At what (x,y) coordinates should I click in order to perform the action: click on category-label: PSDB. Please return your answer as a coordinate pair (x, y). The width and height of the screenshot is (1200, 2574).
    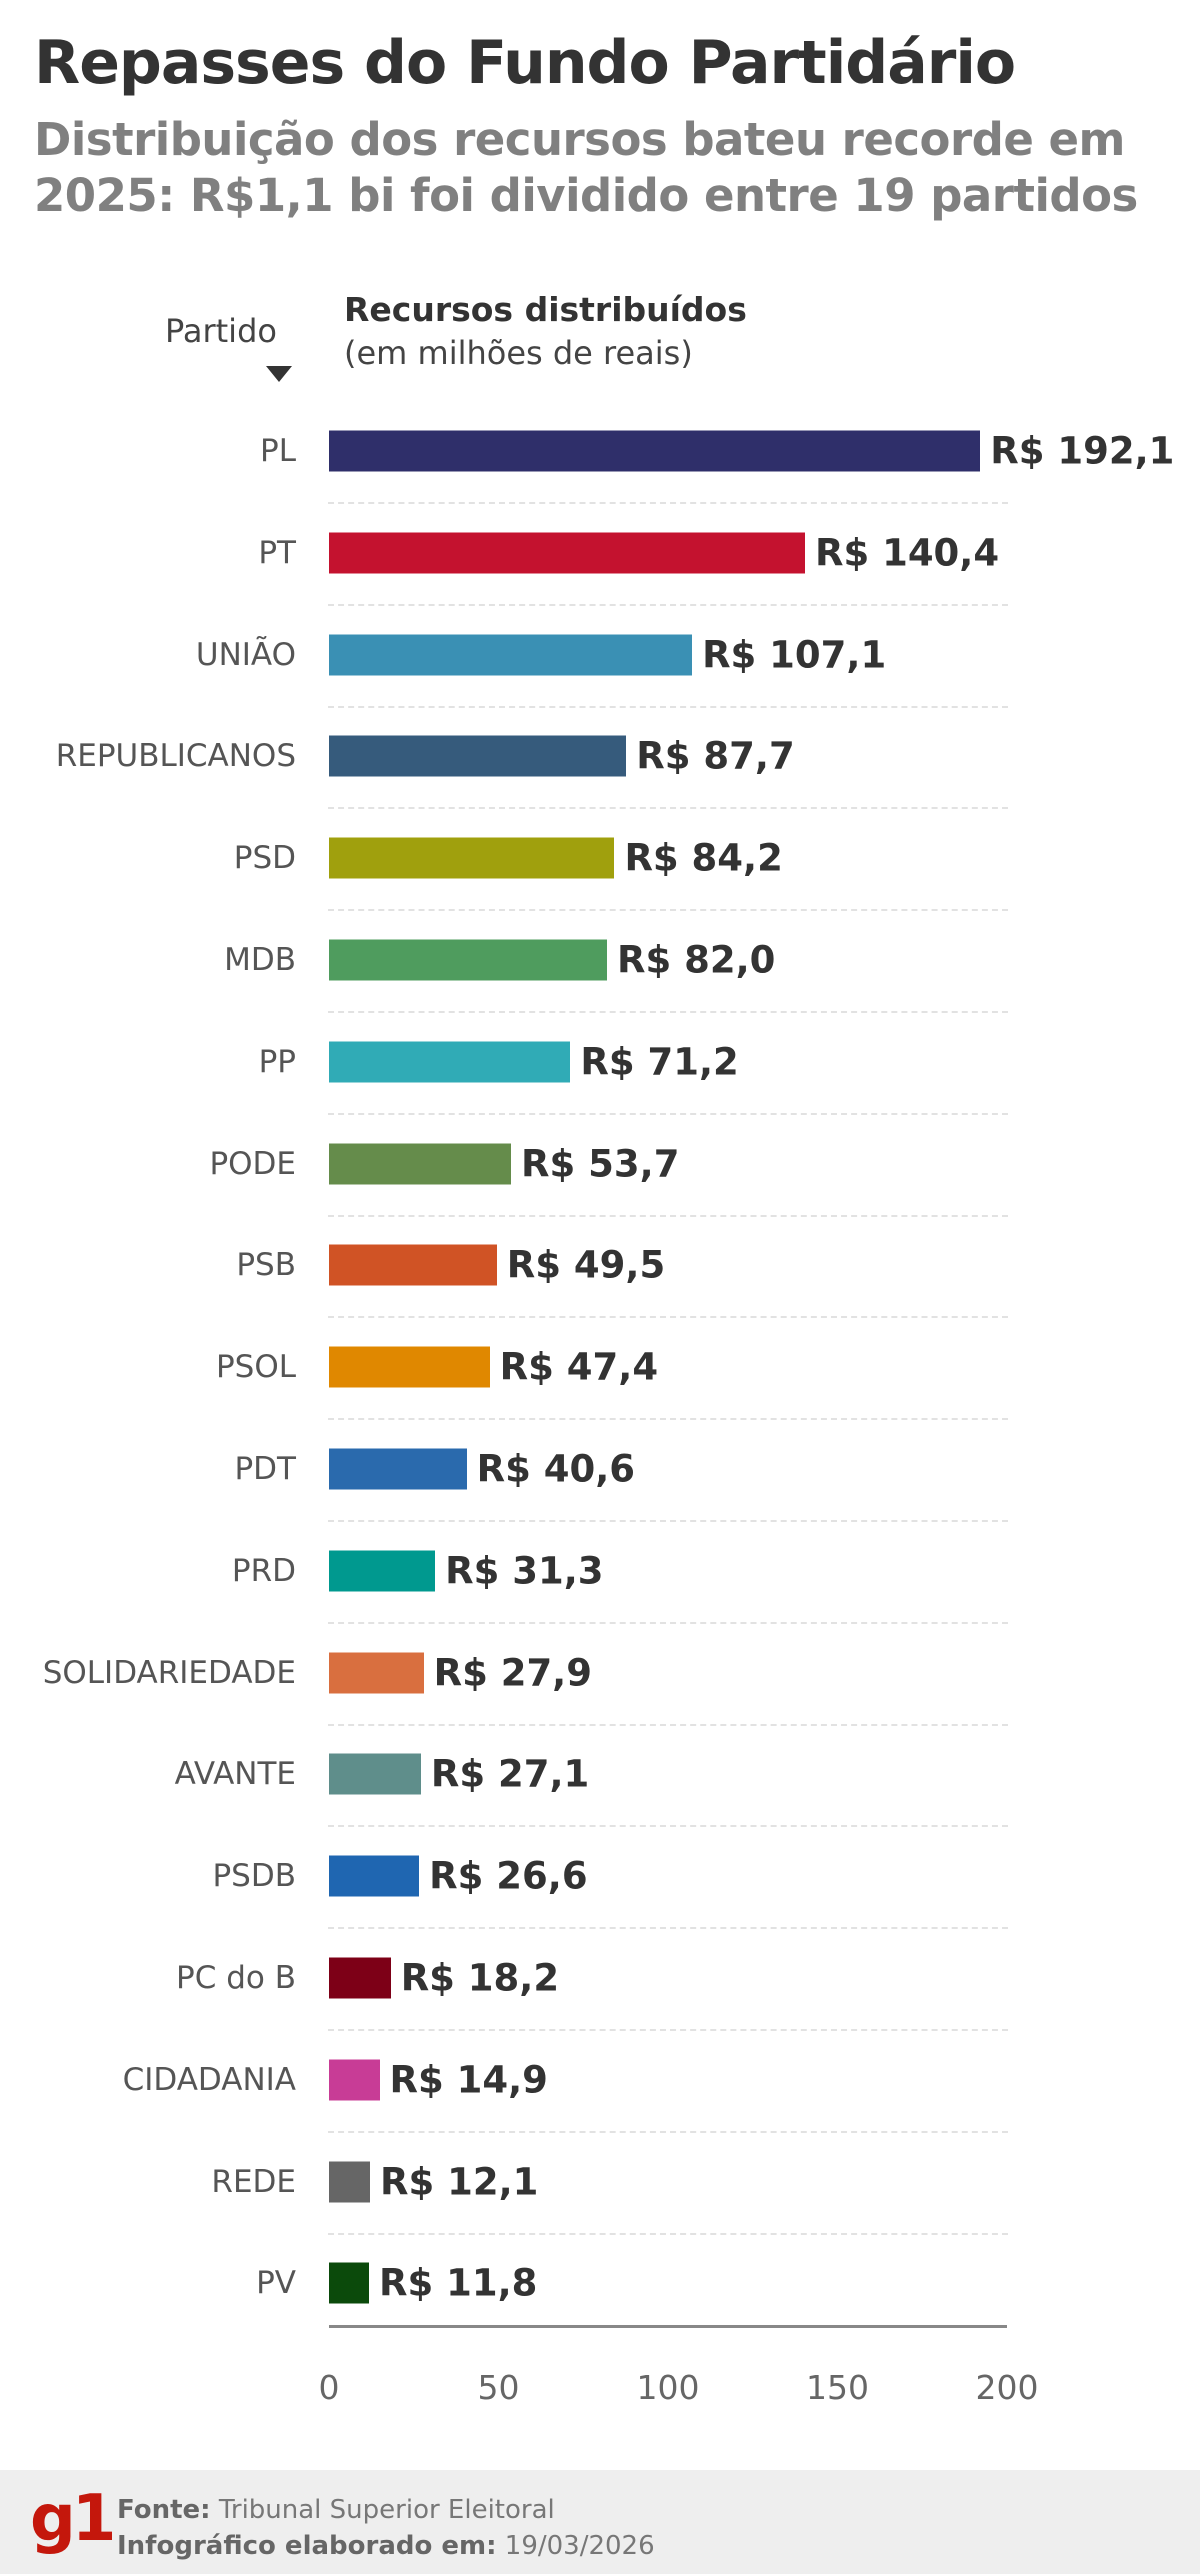
    Looking at the image, I should click on (254, 1876).